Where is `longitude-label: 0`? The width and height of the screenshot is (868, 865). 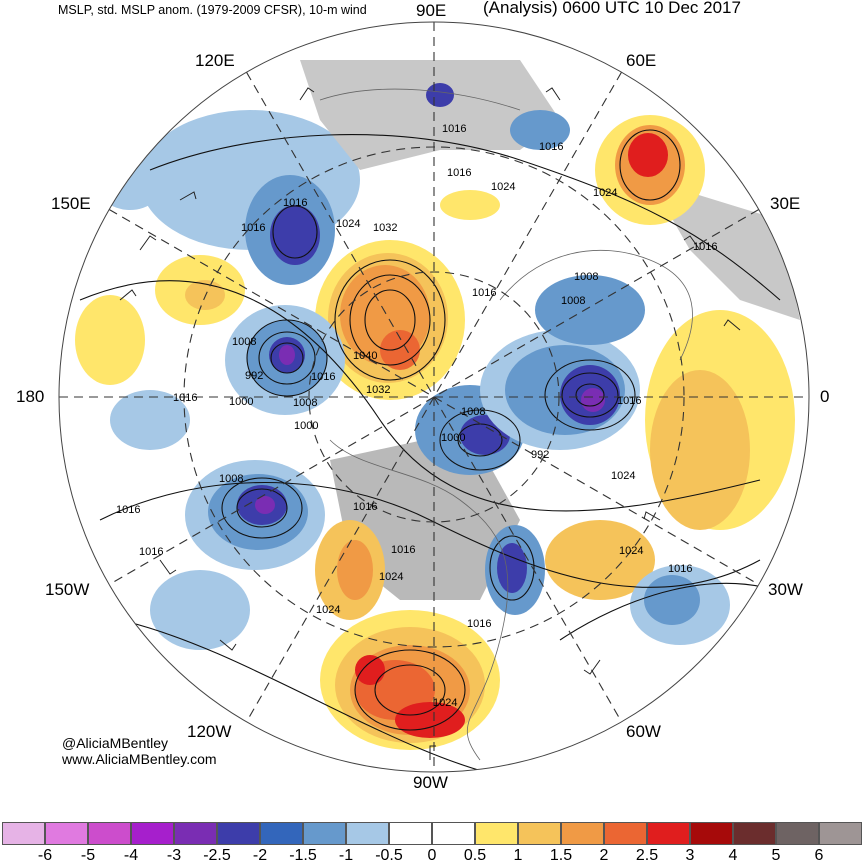
longitude-label: 0 is located at coordinates (825, 396).